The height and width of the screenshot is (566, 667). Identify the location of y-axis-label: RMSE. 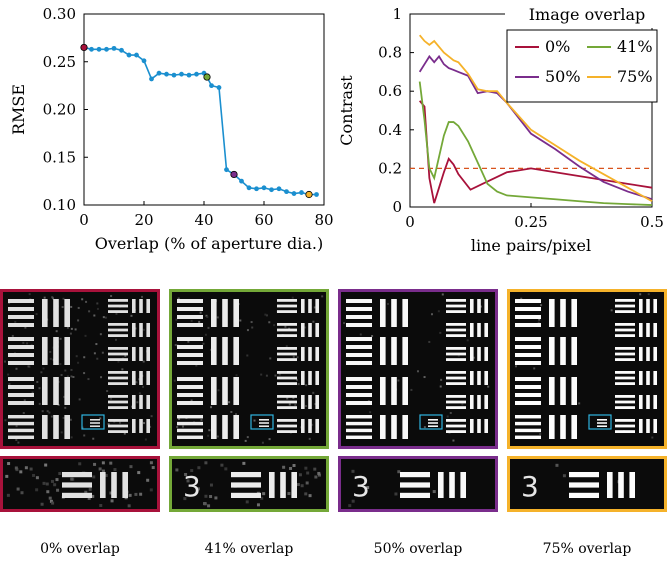
(18, 109).